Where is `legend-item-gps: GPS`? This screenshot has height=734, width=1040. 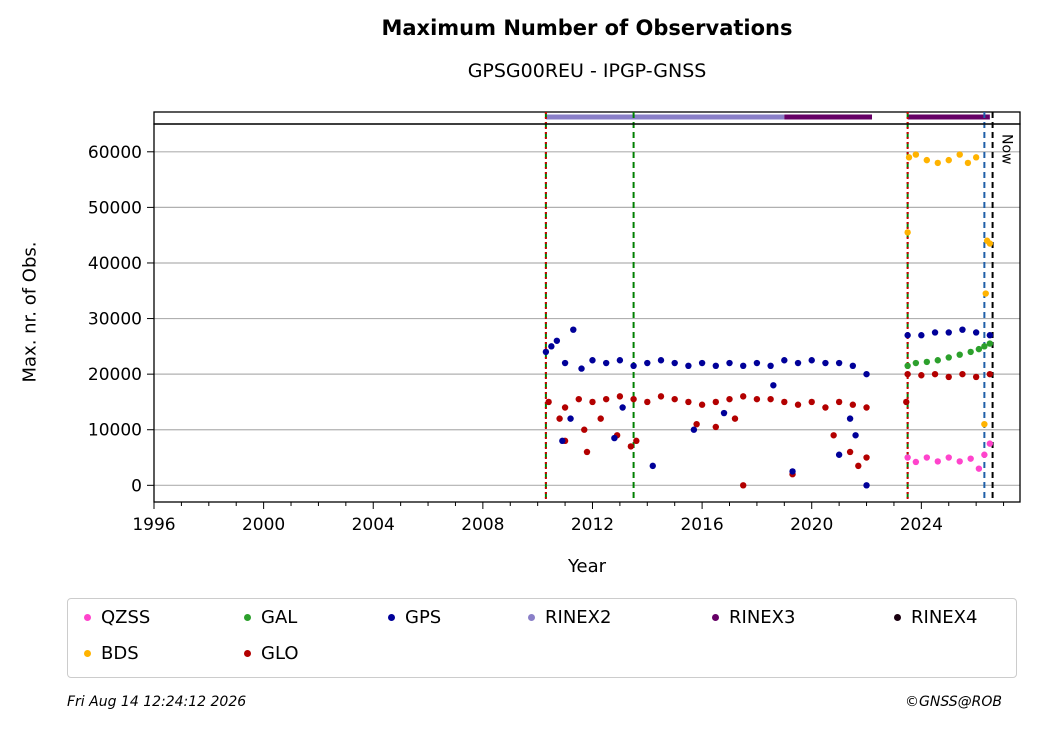
legend-item-gps: GPS is located at coordinates (414, 617).